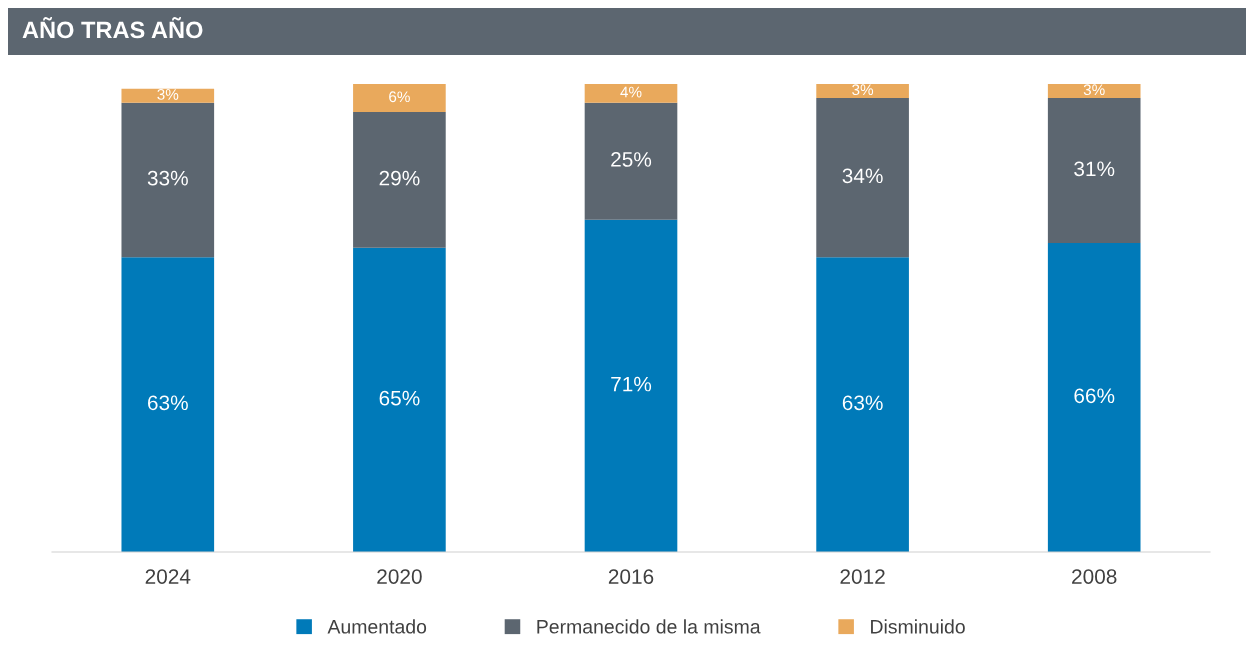 This screenshot has height=647, width=1246. What do you see at coordinates (862, 576) in the screenshot?
I see `x-tick-label: 2012` at bounding box center [862, 576].